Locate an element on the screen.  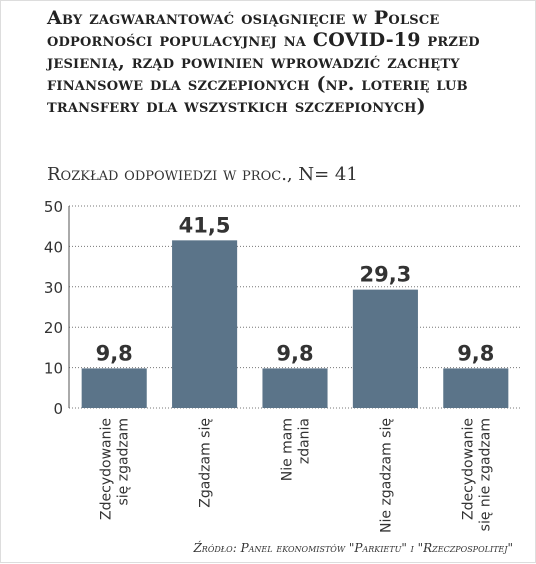
y-tick-label: 20 is located at coordinates (53, 328).